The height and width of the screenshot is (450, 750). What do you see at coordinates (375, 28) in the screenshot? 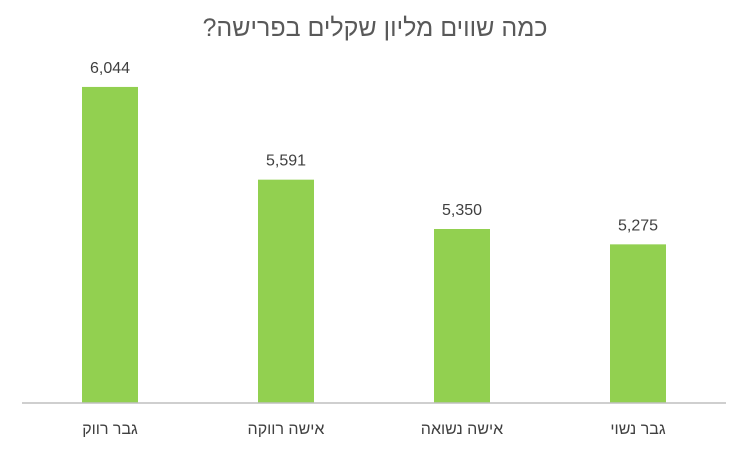
I see `chart-title: כמה שווים מליון שקלים בפרישה?` at bounding box center [375, 28].